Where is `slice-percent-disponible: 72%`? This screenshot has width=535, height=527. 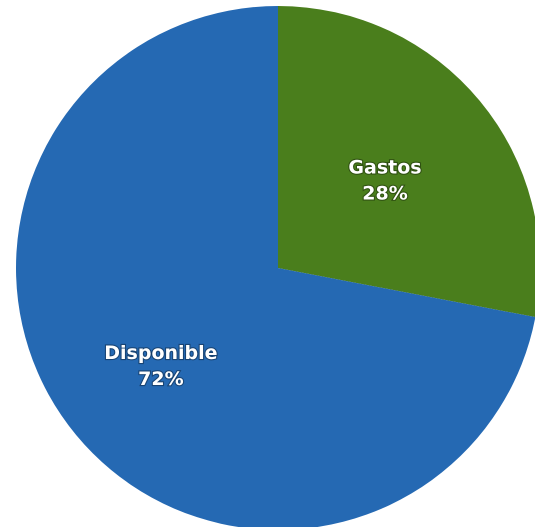 slice-percent-disponible: 72% is located at coordinates (160, 379).